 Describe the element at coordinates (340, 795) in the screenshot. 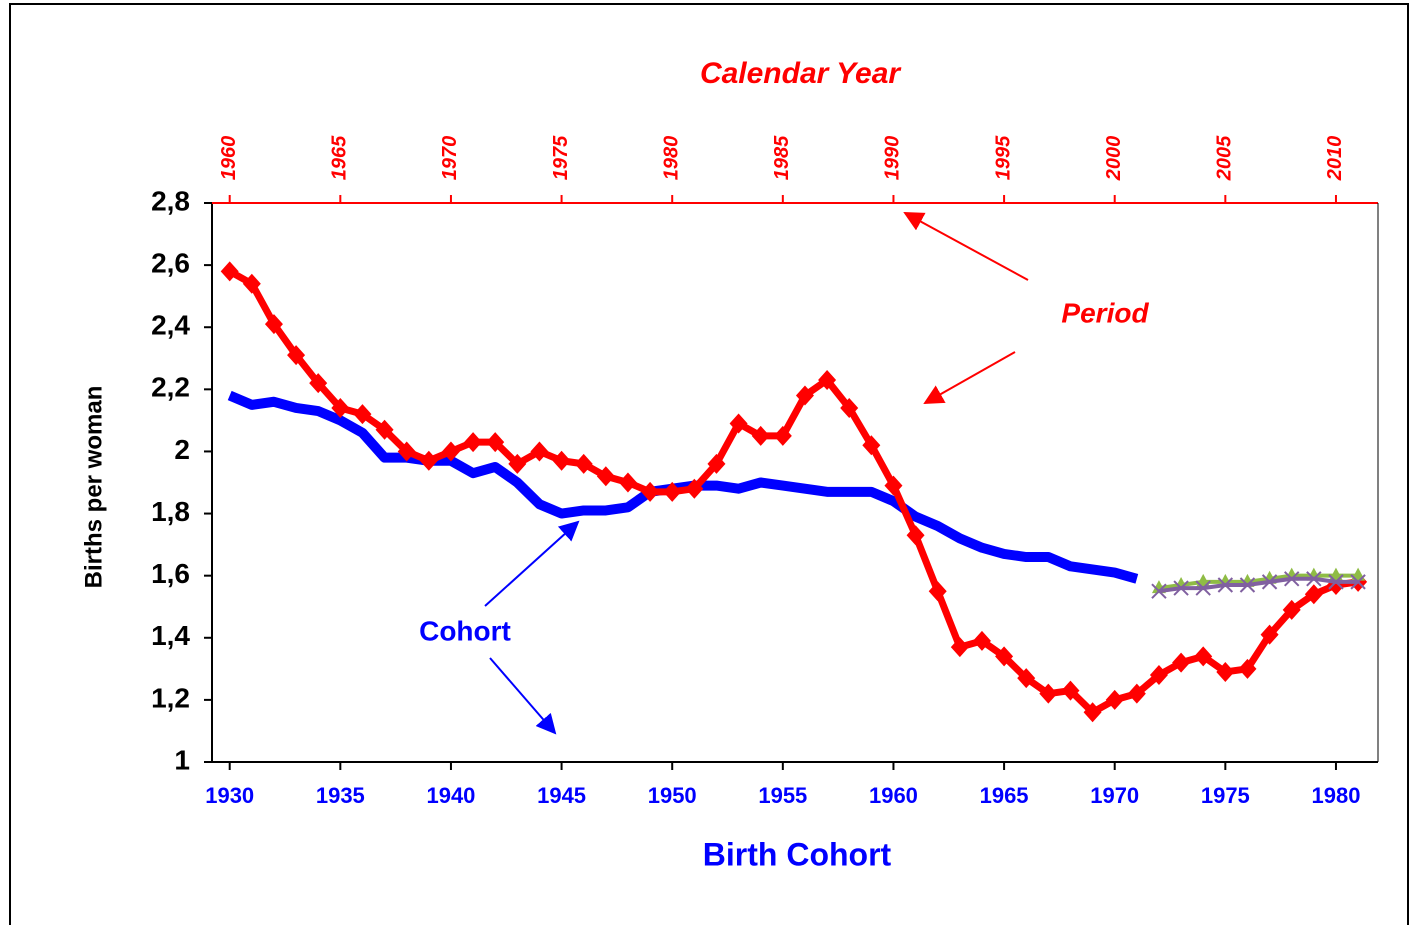

I see `x-tick-label: 1935` at that location.